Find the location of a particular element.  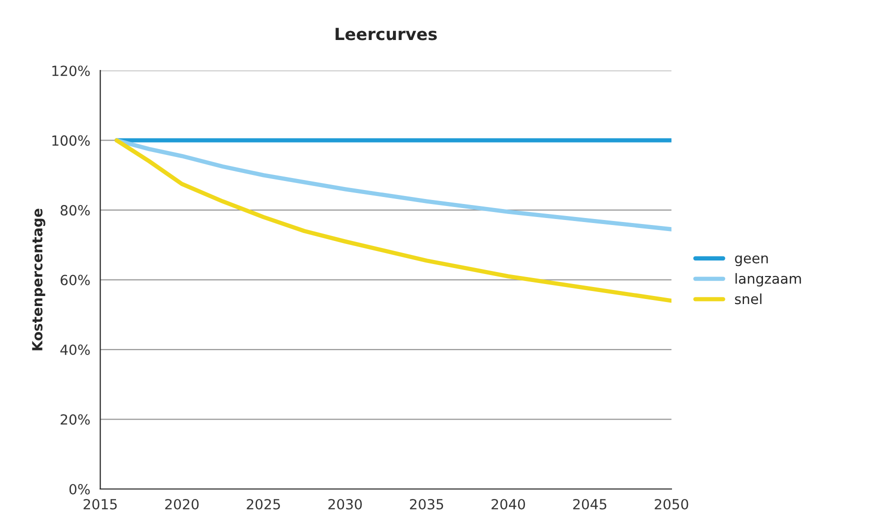

y-tick-label: 120% is located at coordinates (71, 71).